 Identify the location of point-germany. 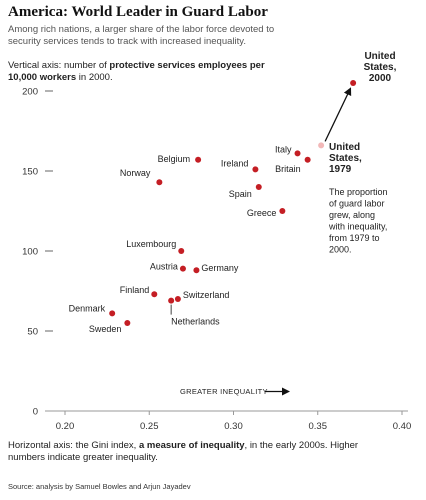
(196, 270).